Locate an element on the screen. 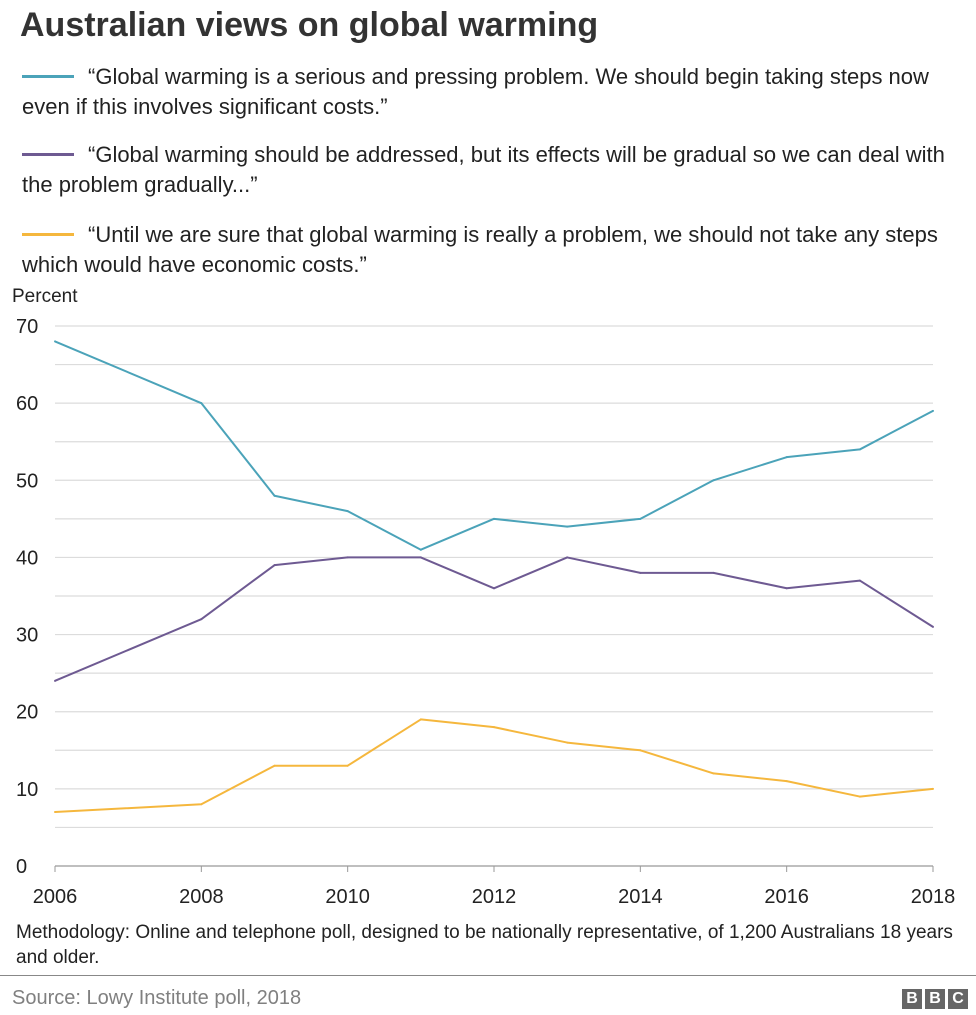 This screenshot has width=976, height=1015. y-tick-label: 10 is located at coordinates (27, 790).